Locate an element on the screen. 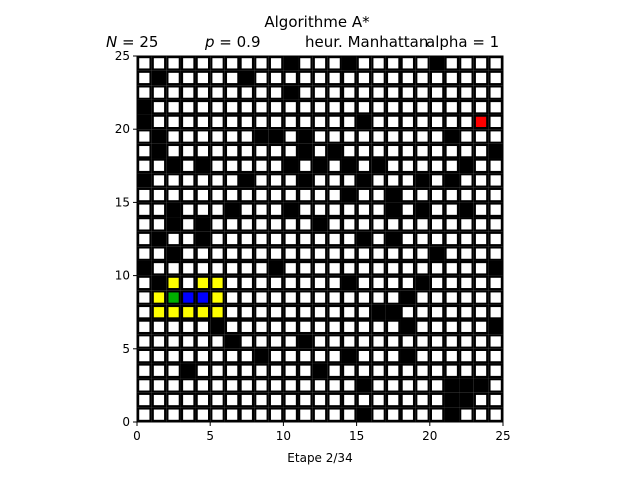 The height and width of the screenshot is (480, 640). param-n-label: N is located at coordinates (111, 42).